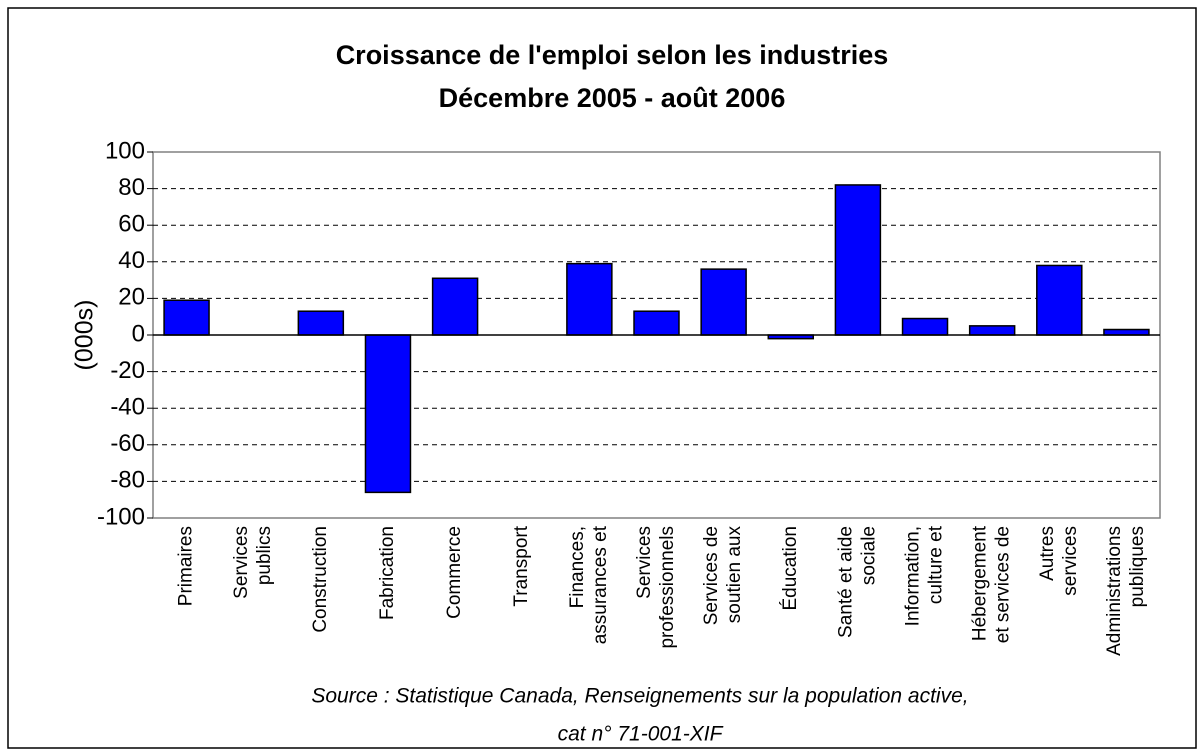  What do you see at coordinates (125, 150) in the screenshot?
I see `y-tick-label: 100` at bounding box center [125, 150].